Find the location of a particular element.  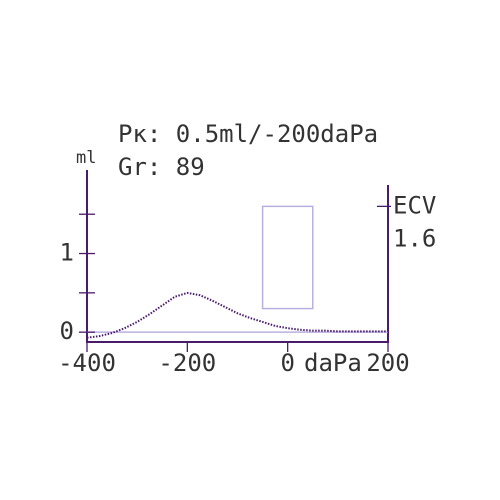

tympanogram-curve is located at coordinates (237, 315).